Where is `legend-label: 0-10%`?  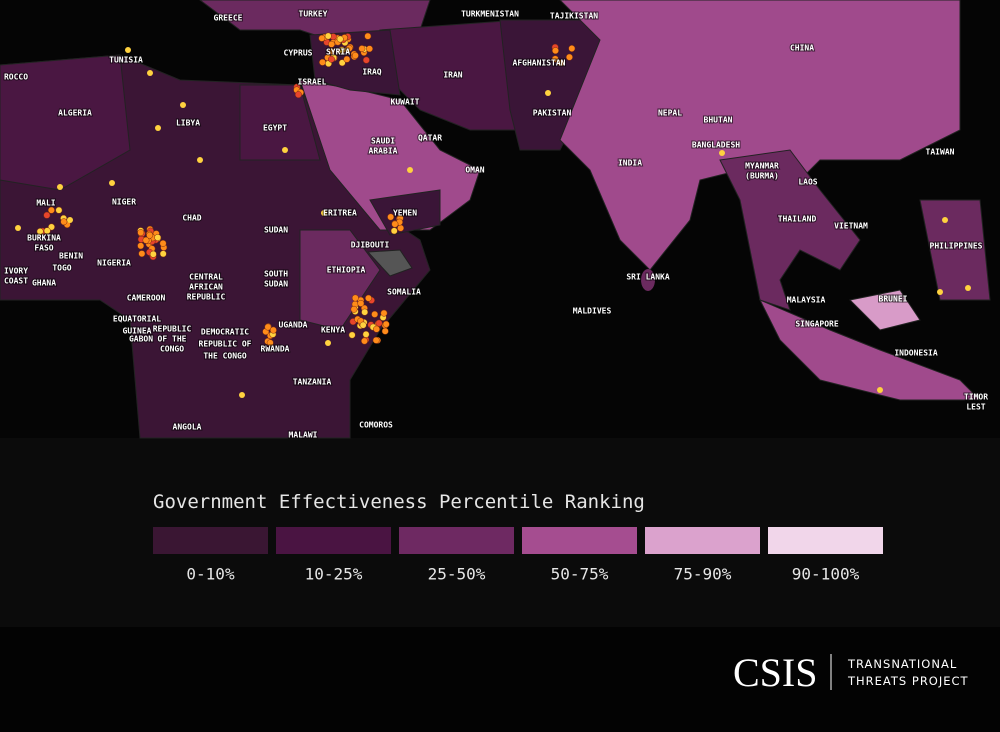
legend-label: 0-10% is located at coordinates (210, 574).